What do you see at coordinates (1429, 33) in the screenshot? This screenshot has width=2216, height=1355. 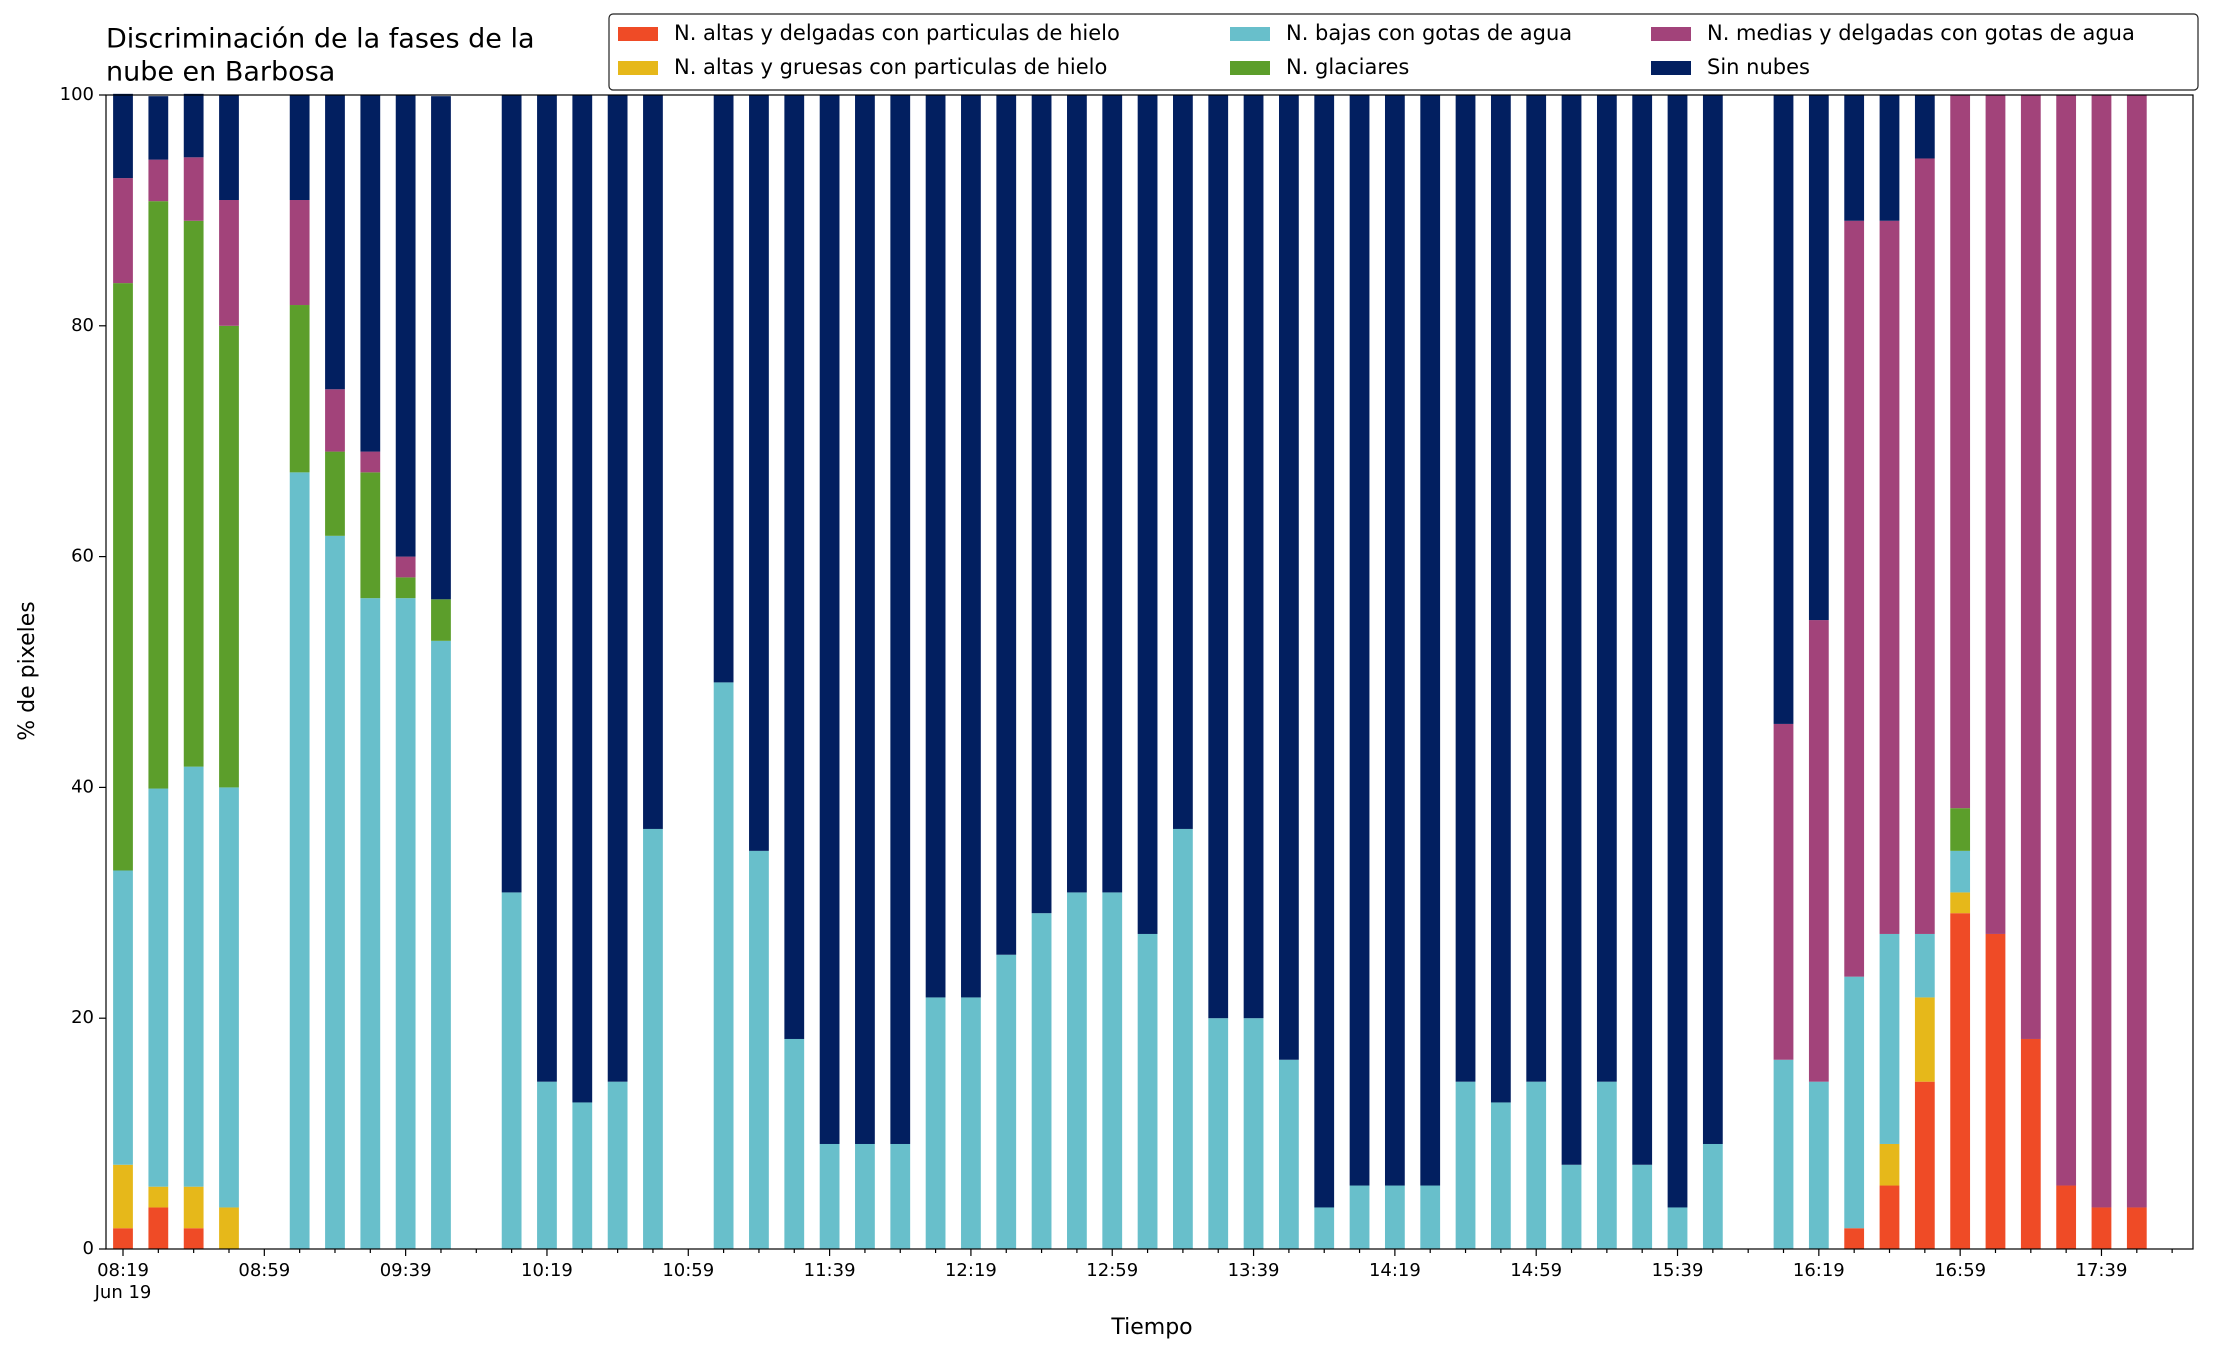 I see `legend-label: N. bajas con gotas de agua` at bounding box center [1429, 33].